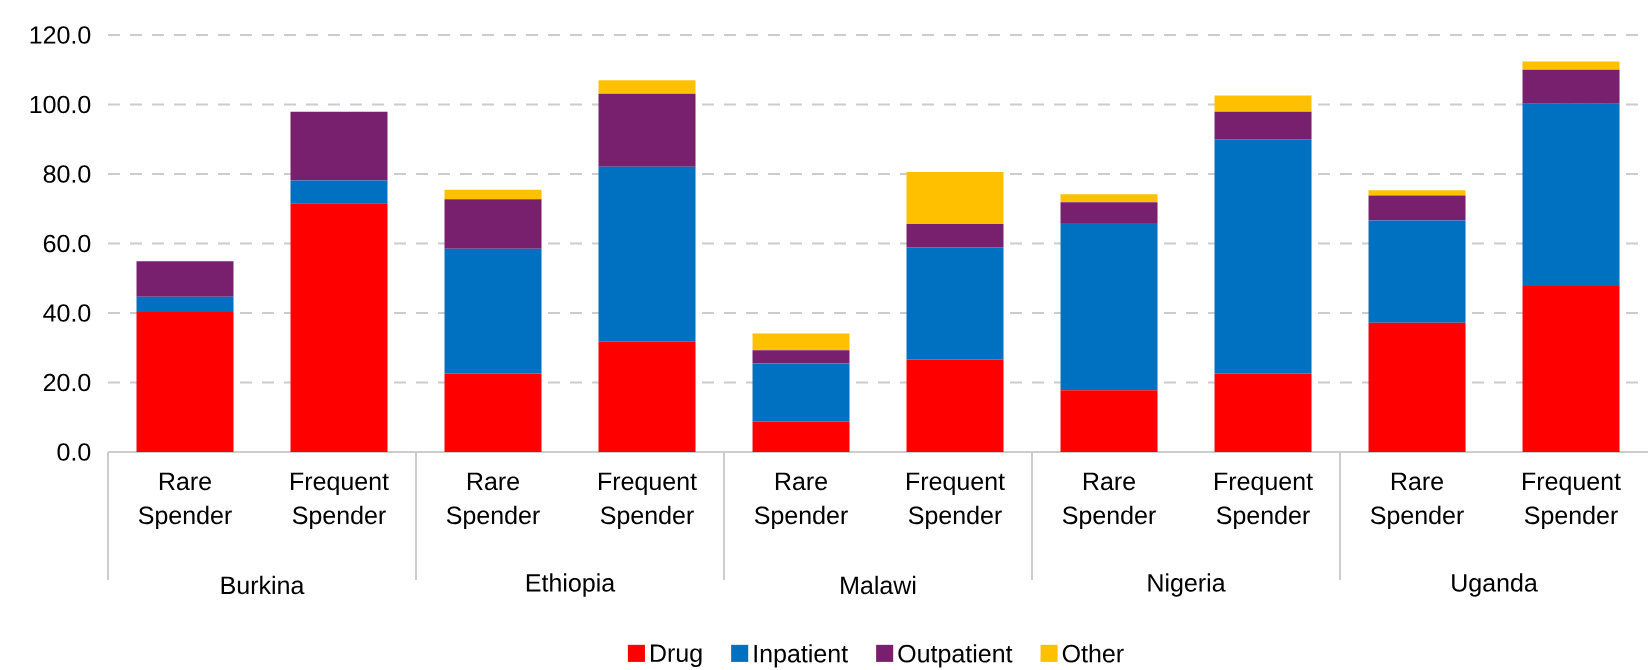  Describe the element at coordinates (878, 585) in the screenshot. I see `text: Malawi` at that location.